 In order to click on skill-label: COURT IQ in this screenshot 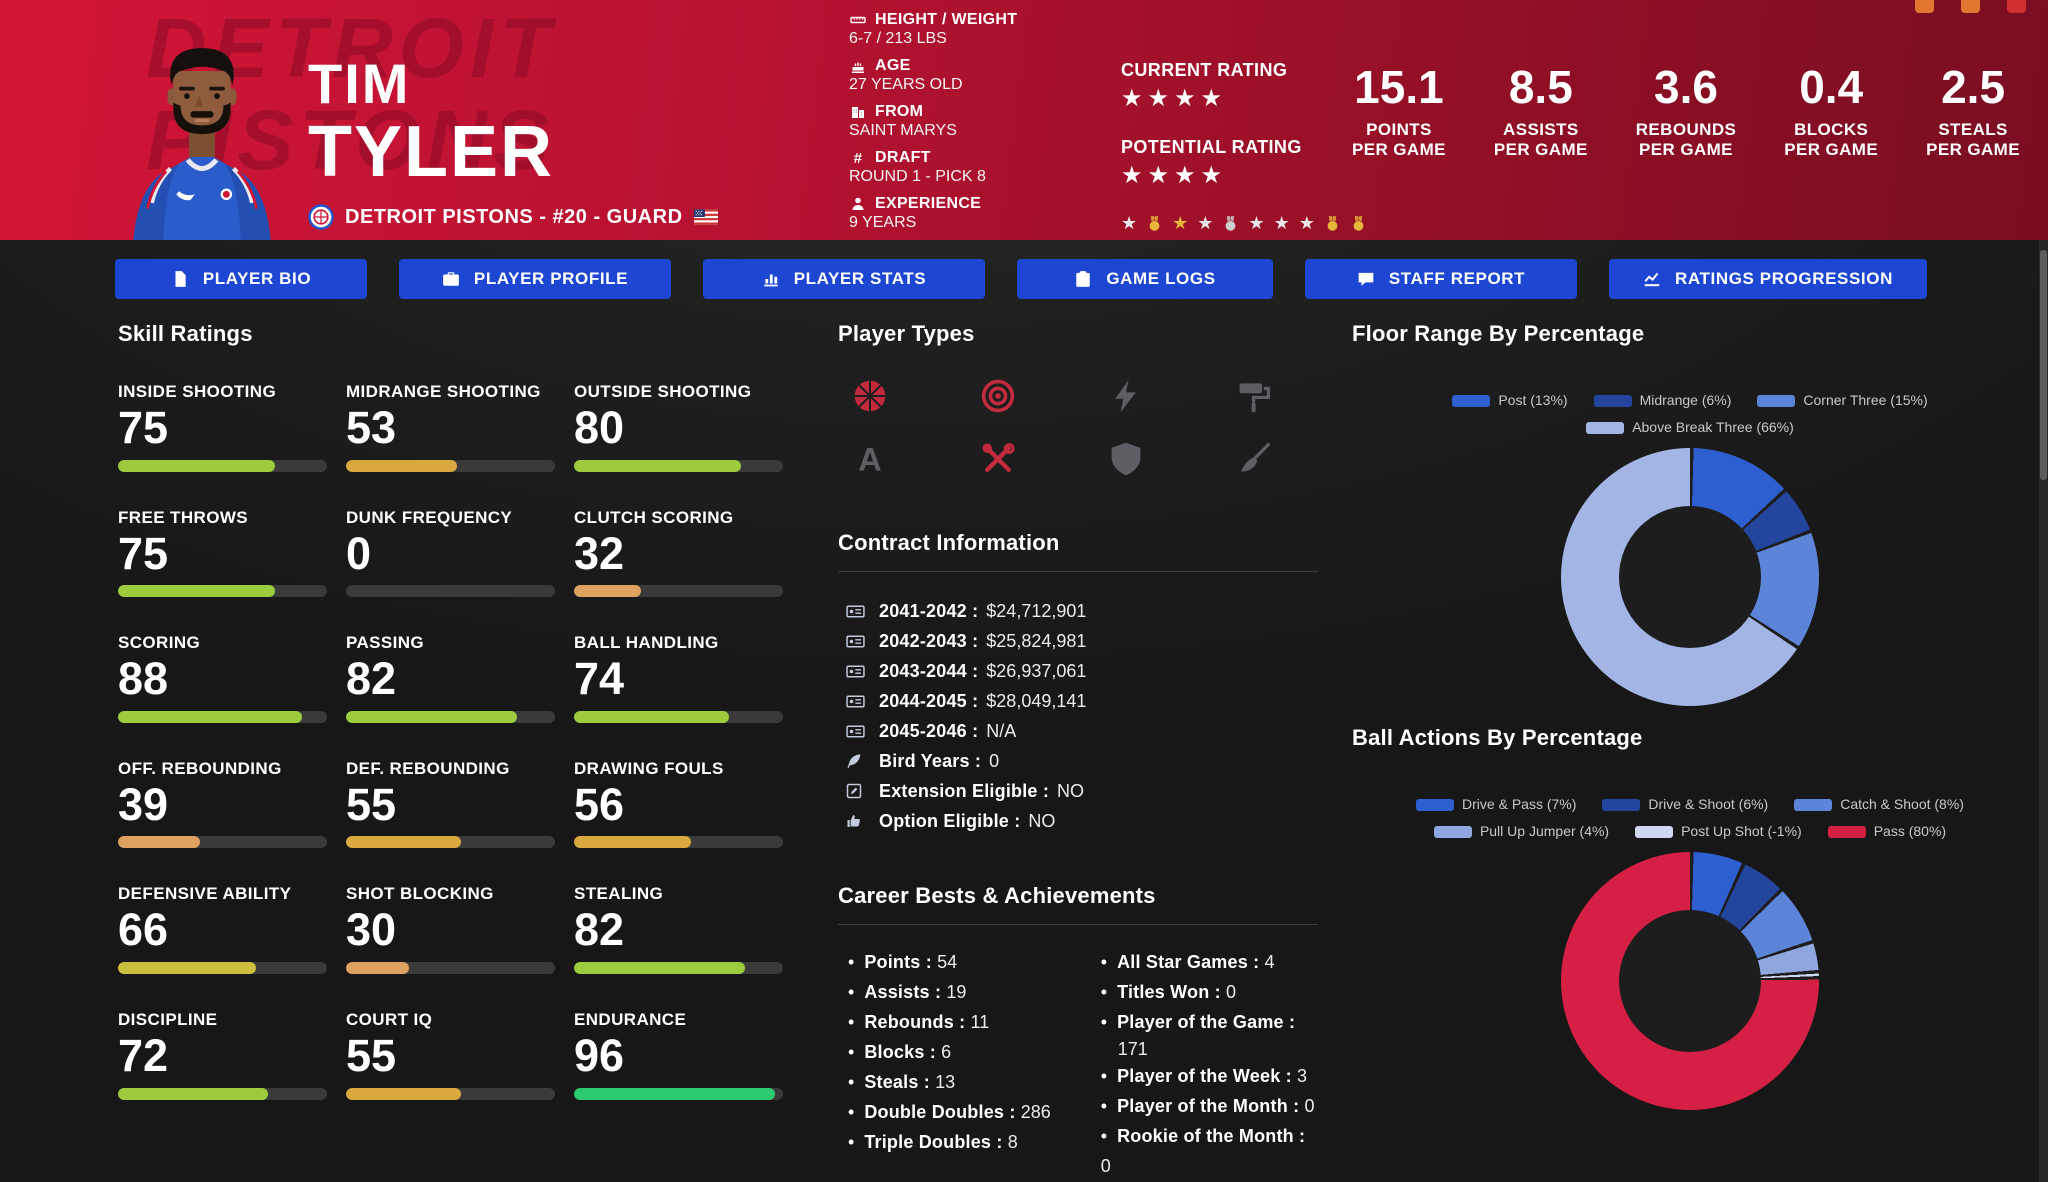, I will do `click(389, 1019)`.